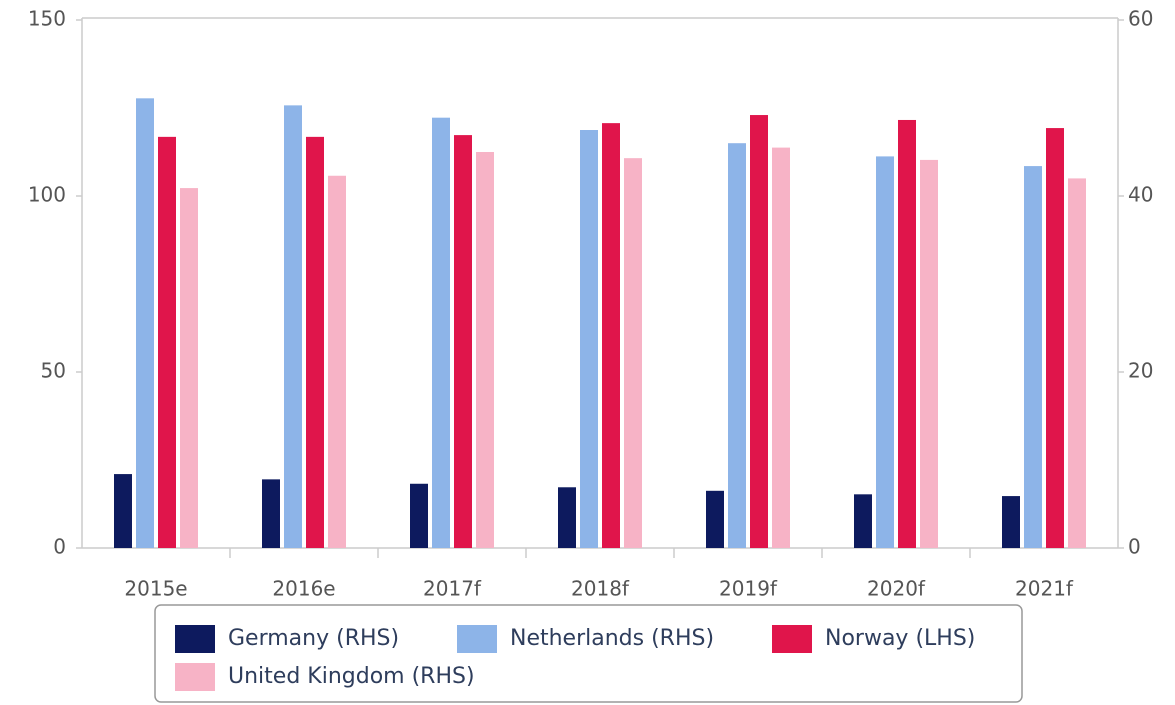 Image resolution: width=1175 pixels, height=705 pixels. What do you see at coordinates (588, 653) in the screenshot?
I see `legend-box` at bounding box center [588, 653].